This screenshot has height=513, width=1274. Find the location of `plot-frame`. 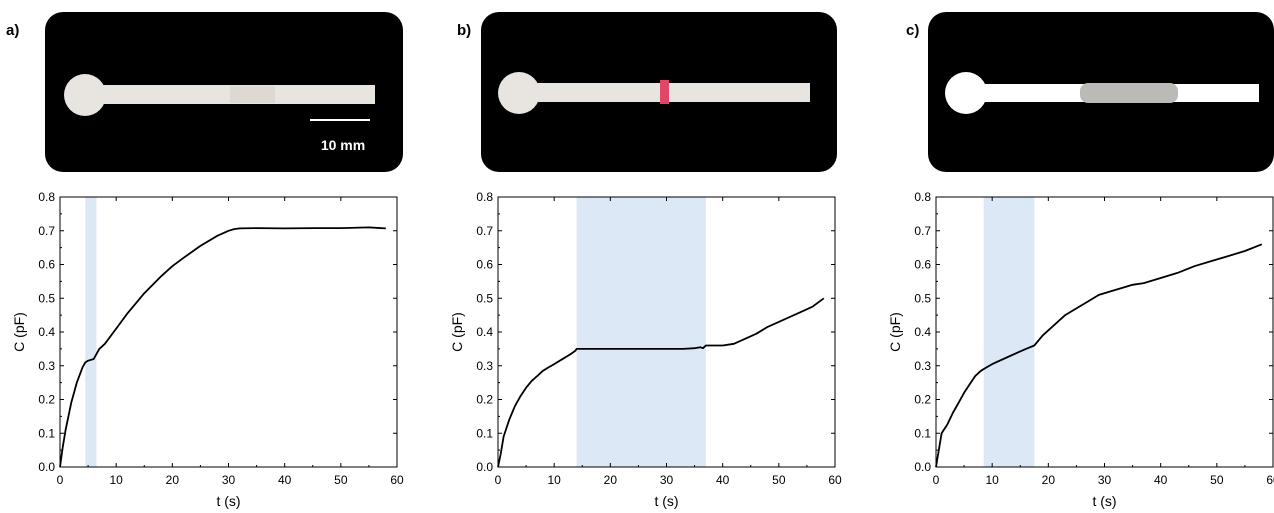

plot-frame is located at coordinates (228, 332).